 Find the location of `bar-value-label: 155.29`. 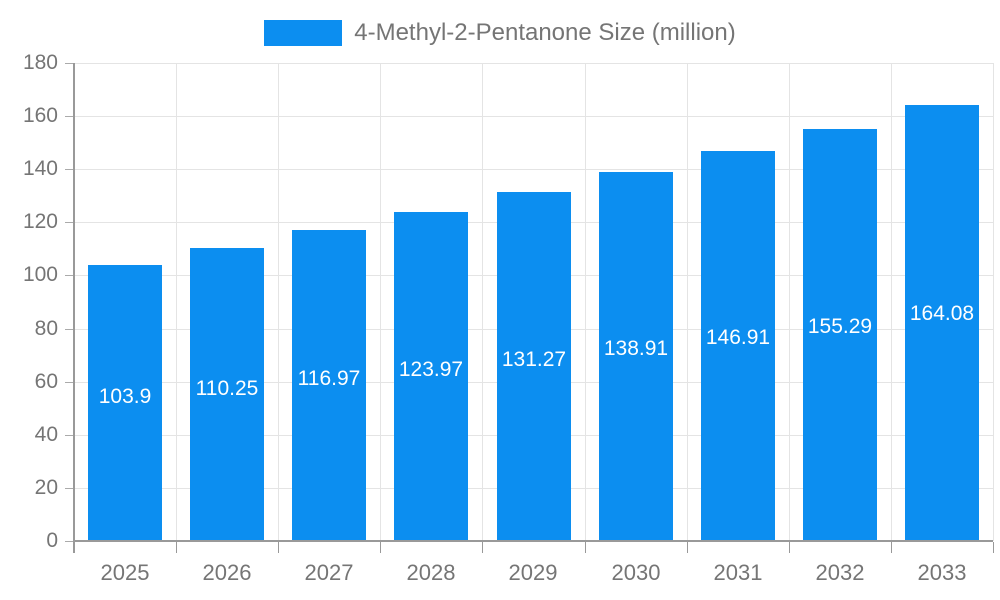

bar-value-label: 155.29 is located at coordinates (840, 326).